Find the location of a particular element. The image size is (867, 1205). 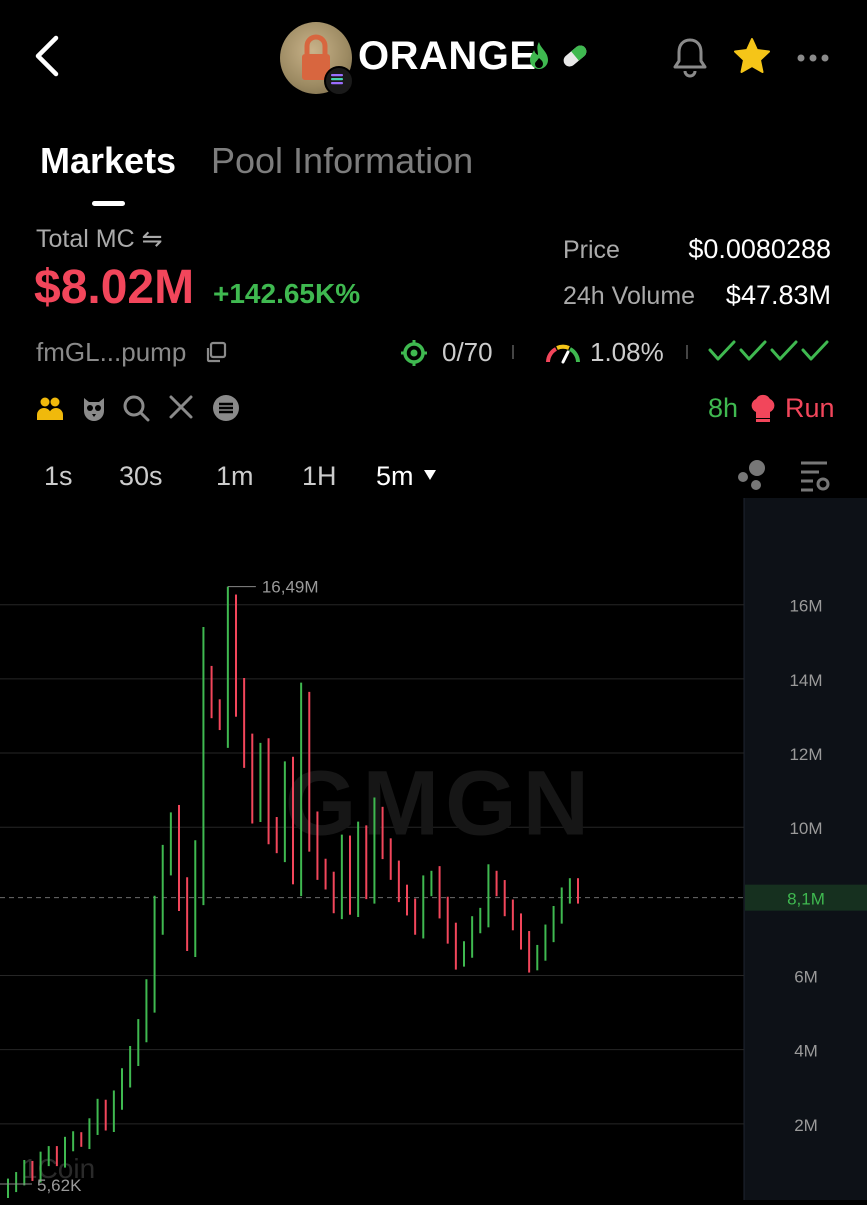

fire-icon is located at coordinates (539, 58).